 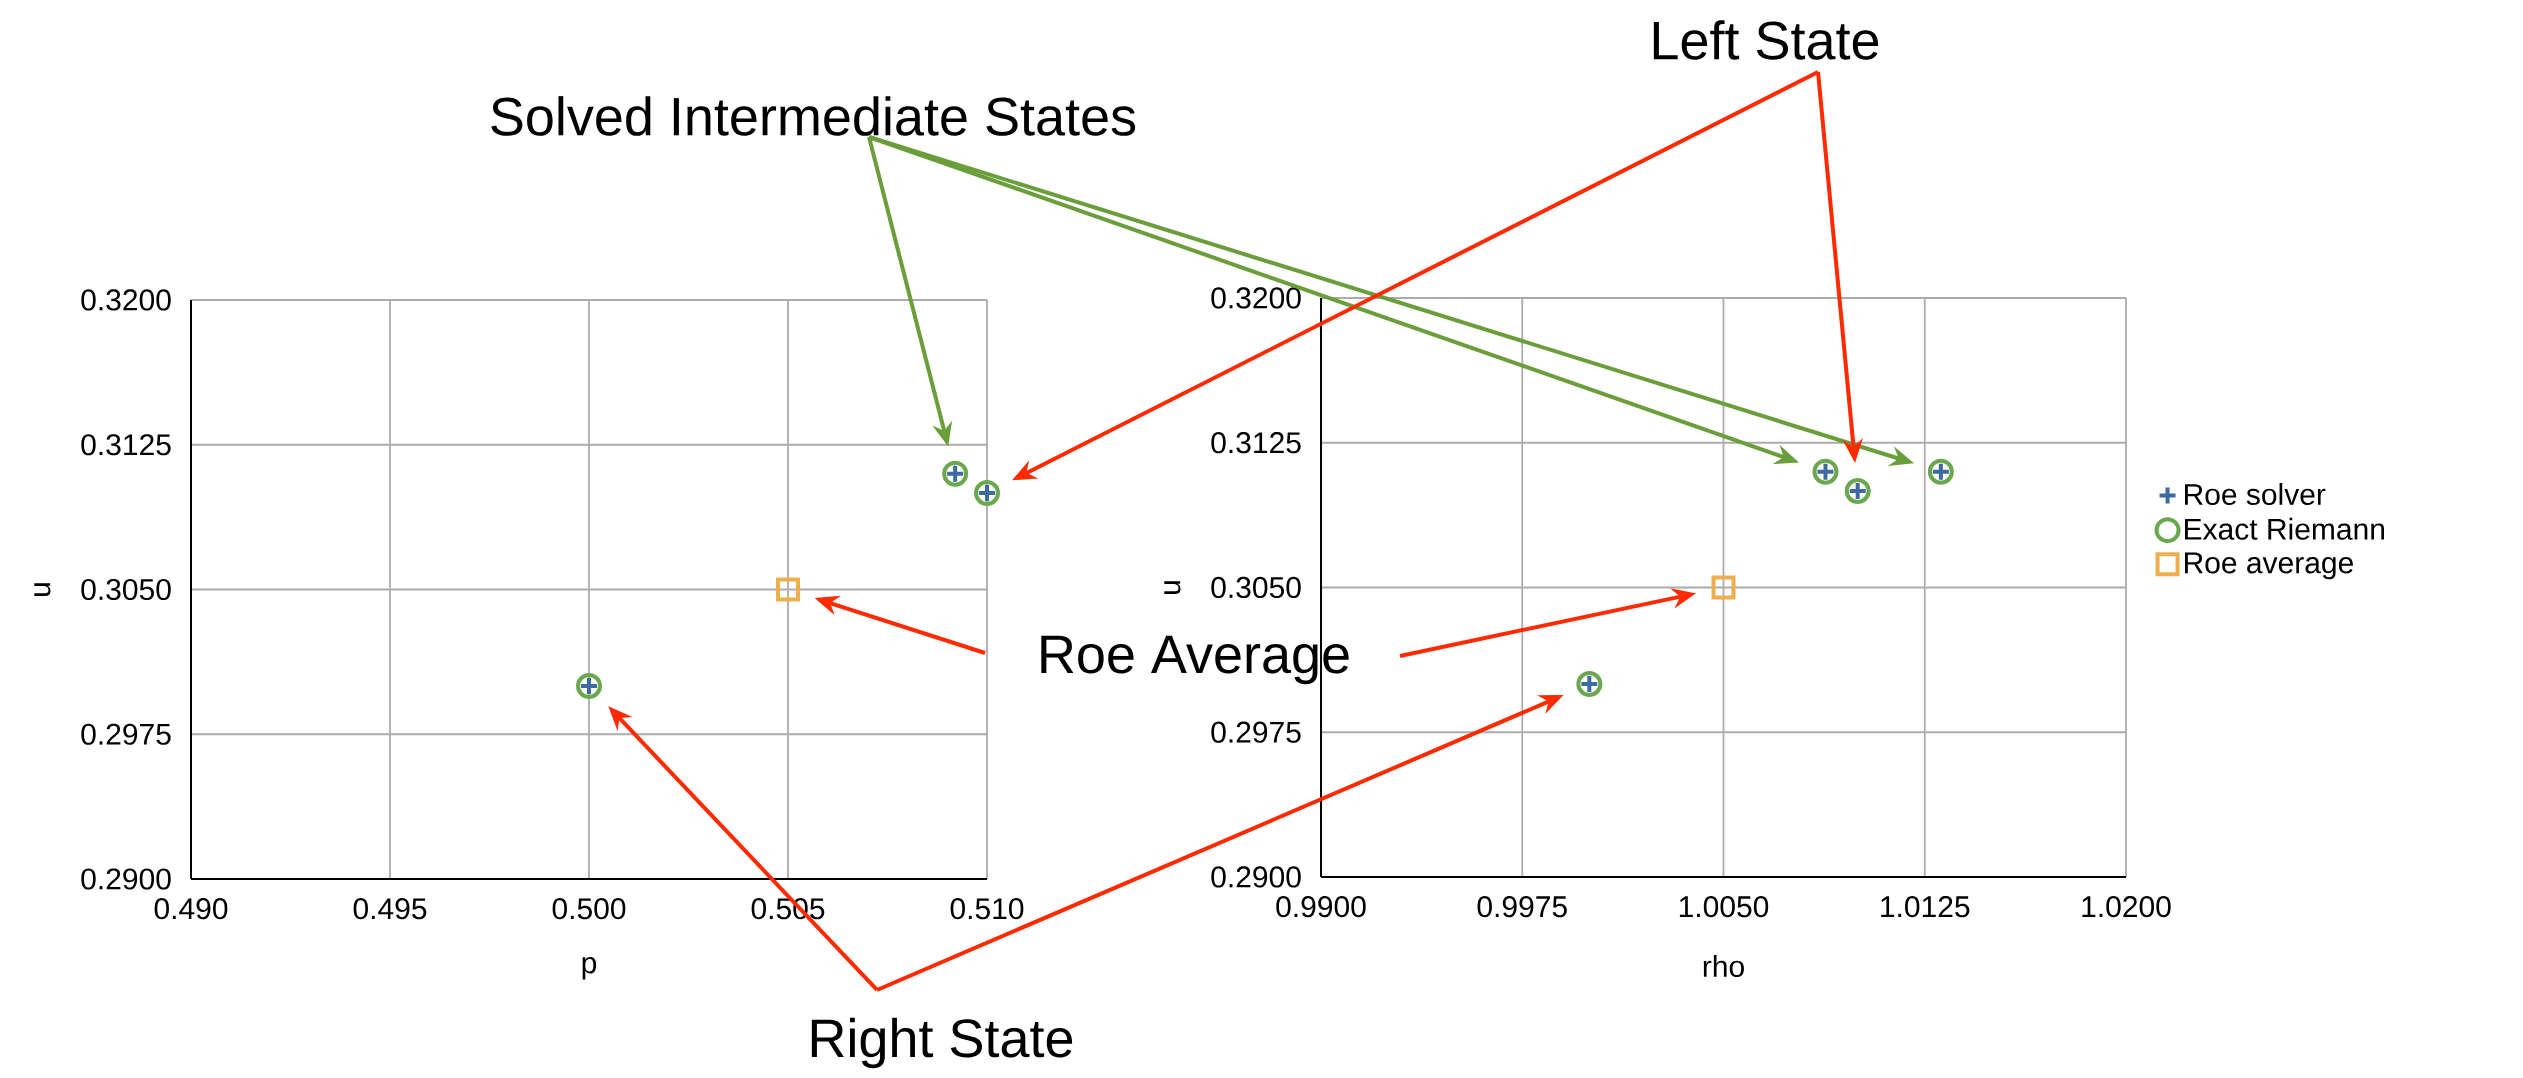 What do you see at coordinates (2269, 566) in the screenshot?
I see `legend-label: Roe average` at bounding box center [2269, 566].